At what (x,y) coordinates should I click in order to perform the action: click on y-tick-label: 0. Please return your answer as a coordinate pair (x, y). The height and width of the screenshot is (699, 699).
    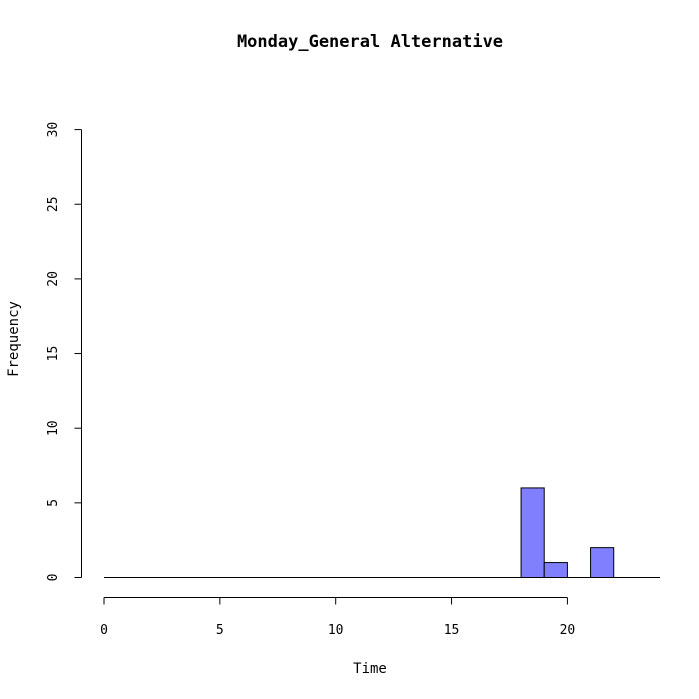
    Looking at the image, I should click on (53, 578).